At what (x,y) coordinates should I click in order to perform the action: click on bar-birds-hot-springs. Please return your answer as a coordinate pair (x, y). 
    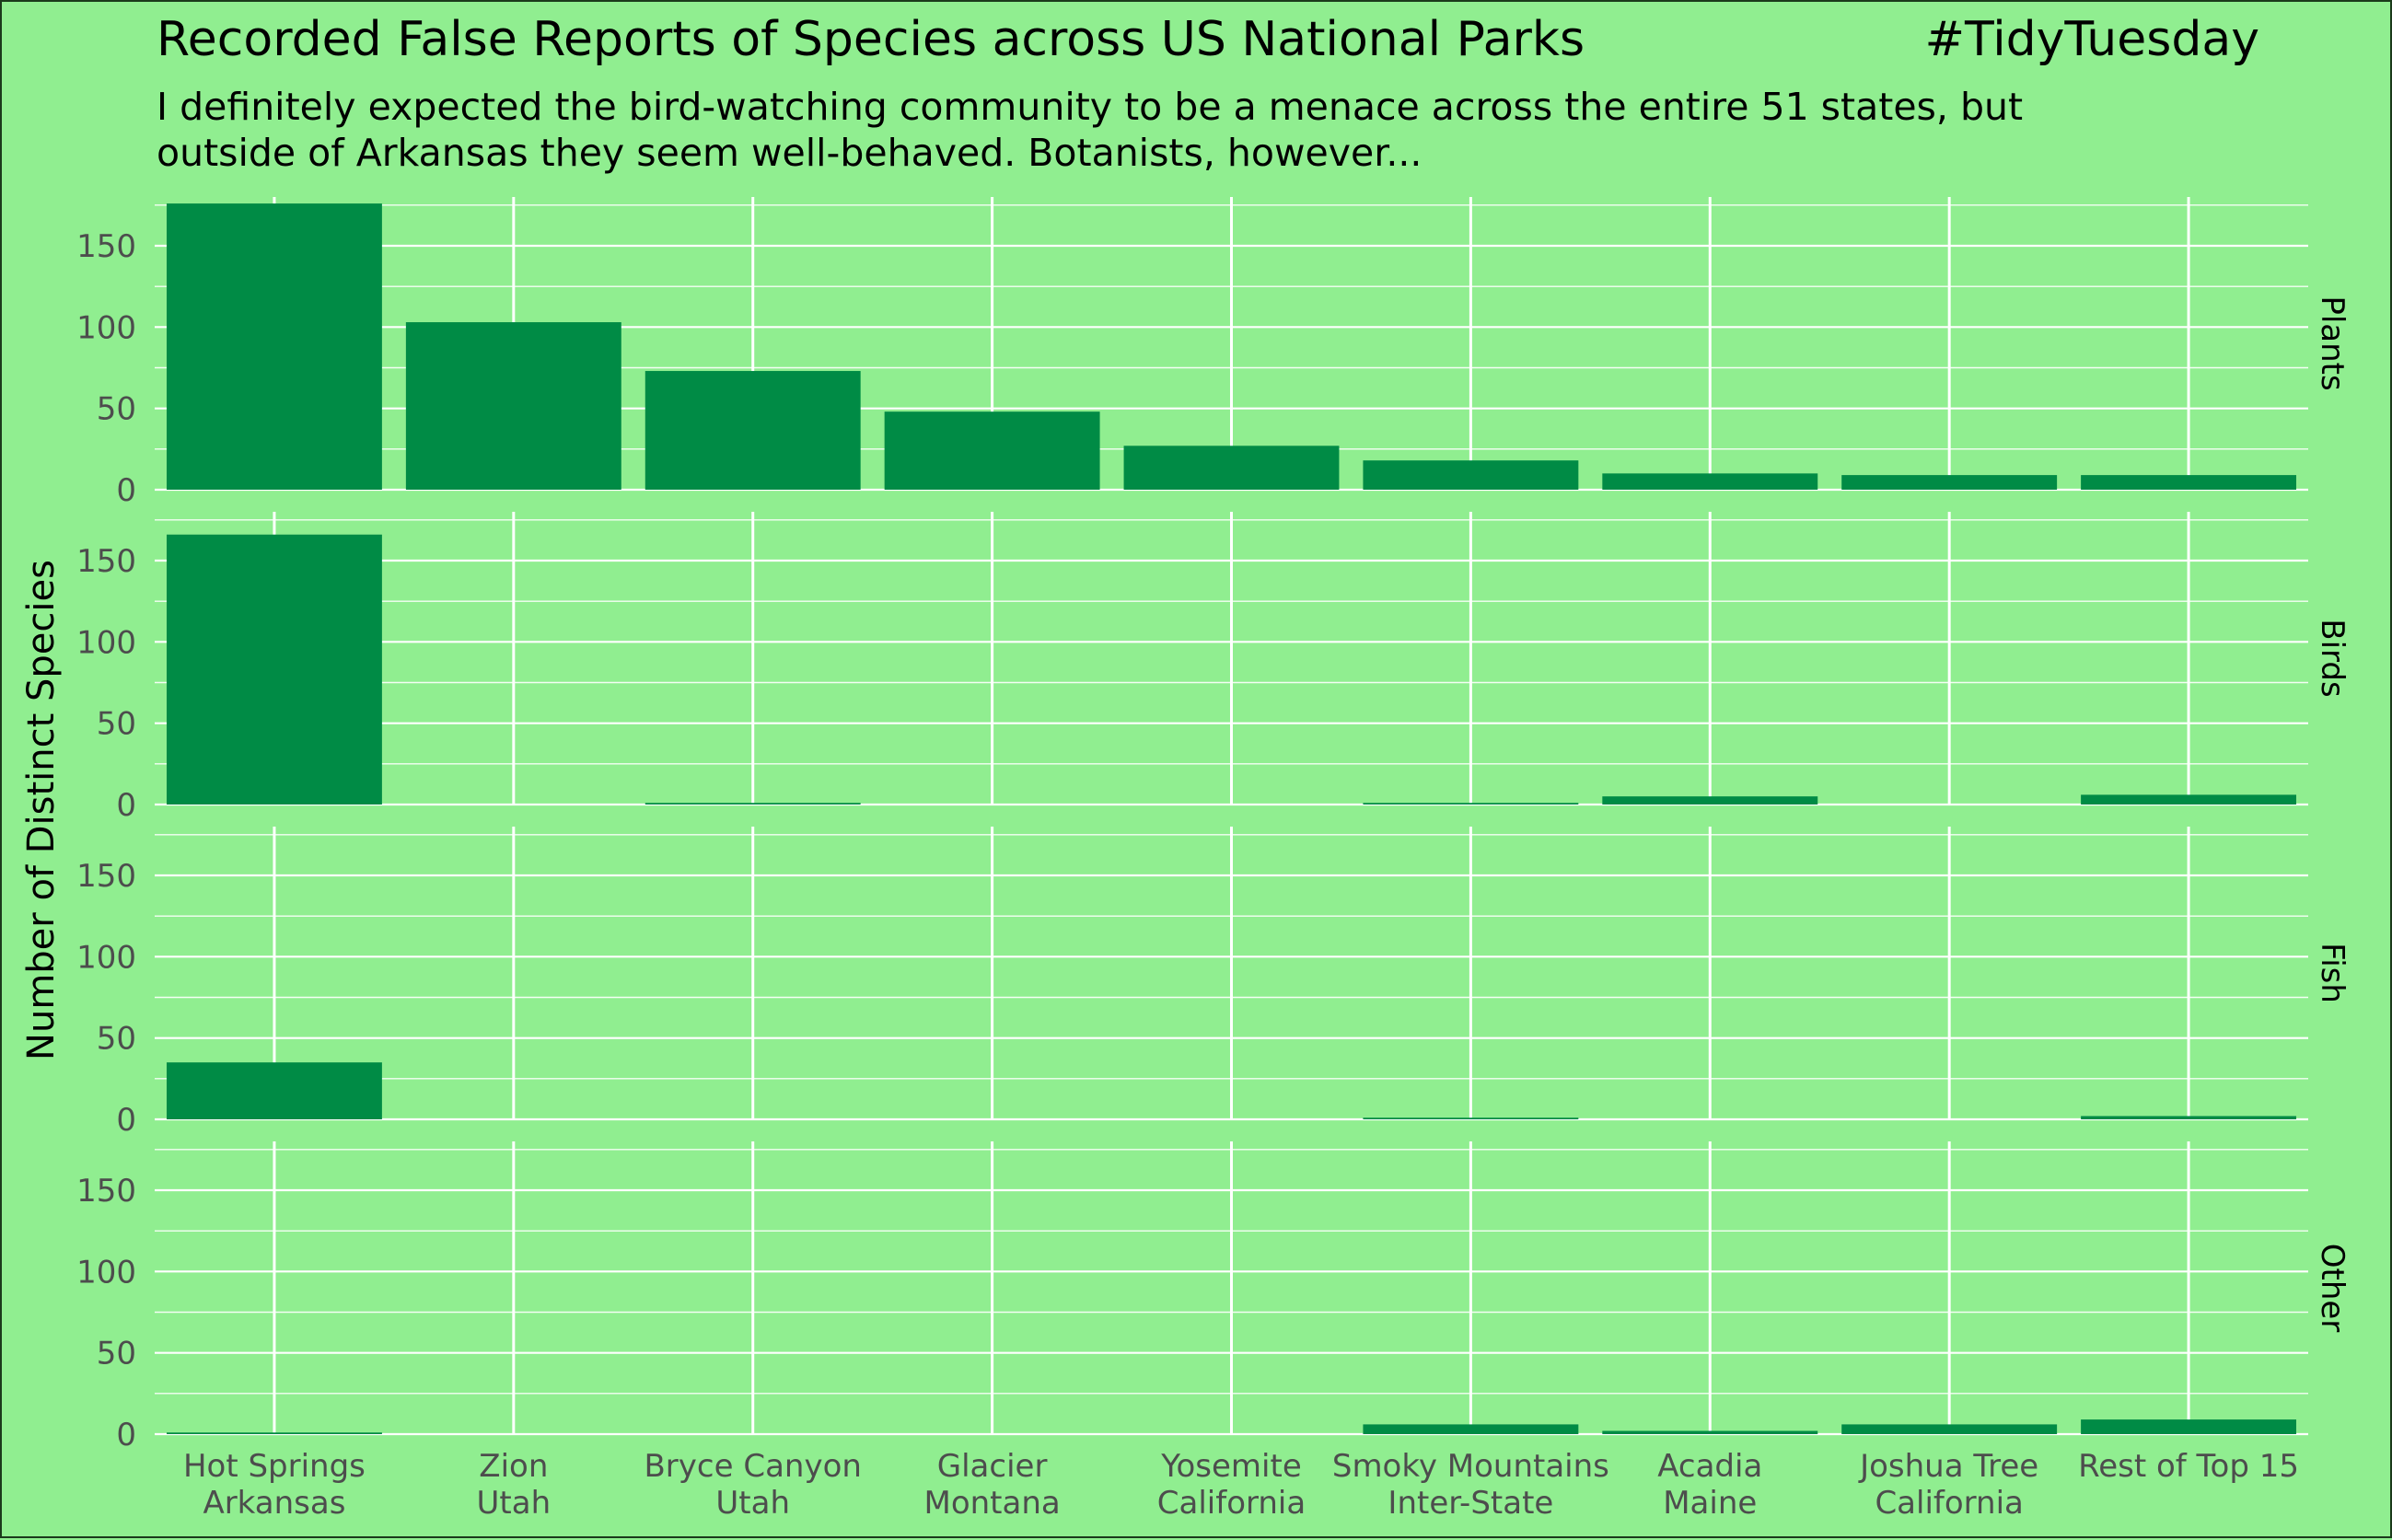
    Looking at the image, I should click on (274, 669).